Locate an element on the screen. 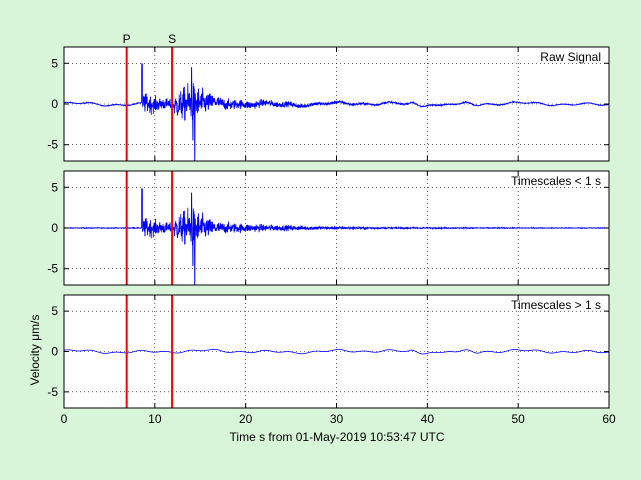 The height and width of the screenshot is (480, 641). x-tick-label: 30 is located at coordinates (337, 419).